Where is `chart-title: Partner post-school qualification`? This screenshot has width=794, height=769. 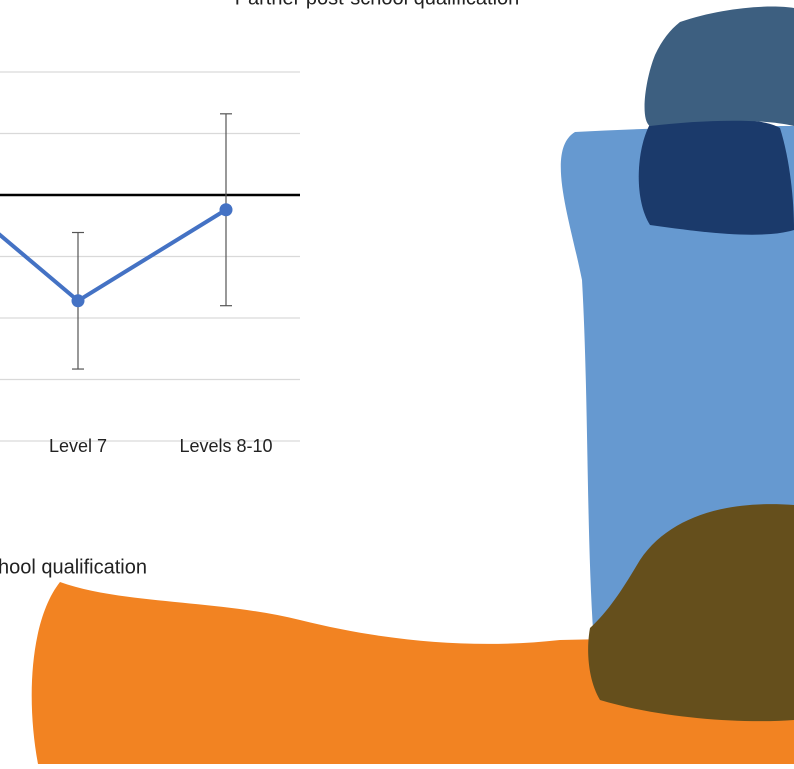 chart-title: Partner post-school qualification is located at coordinates (377, 4).